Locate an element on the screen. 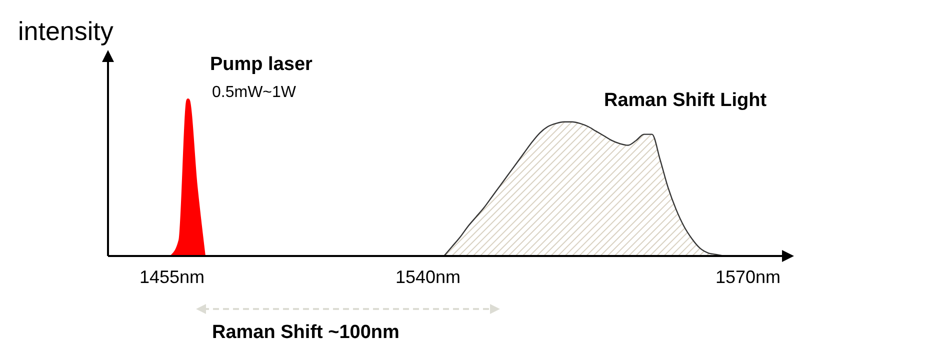  y-axis-title: intensity is located at coordinates (66, 31).